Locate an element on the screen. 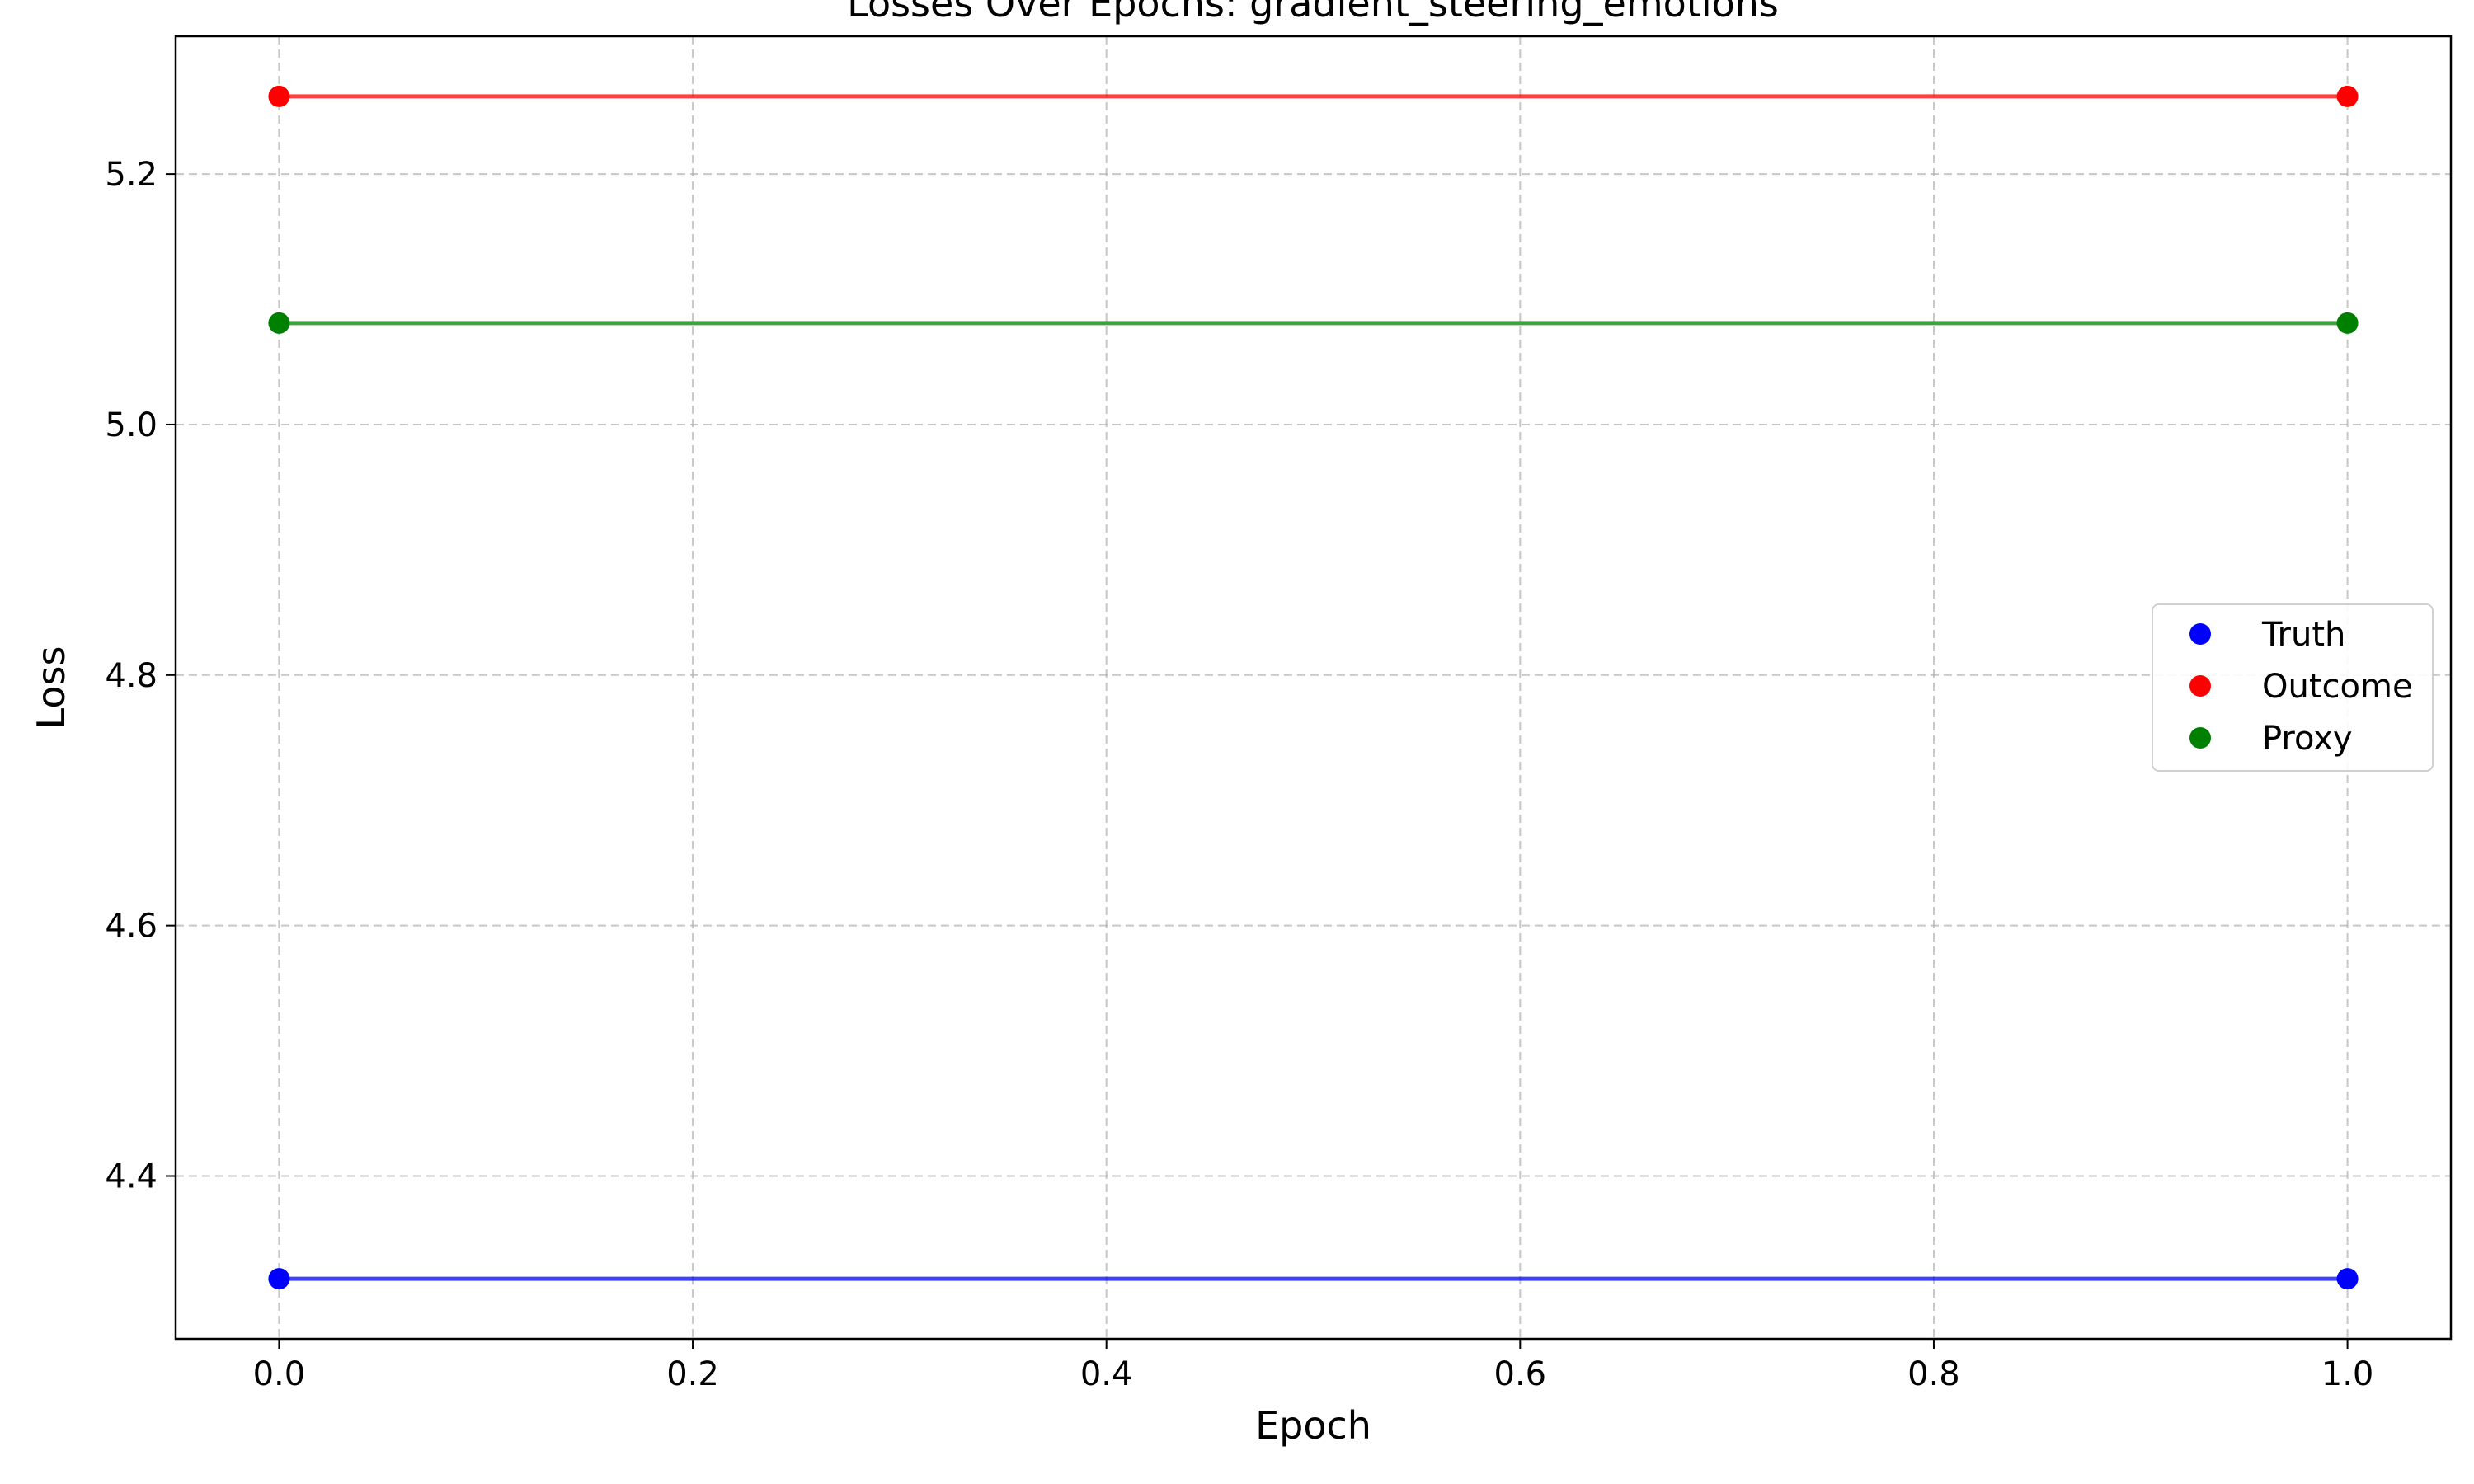  legend-label-outcome: Outcome is located at coordinates (2337, 687).